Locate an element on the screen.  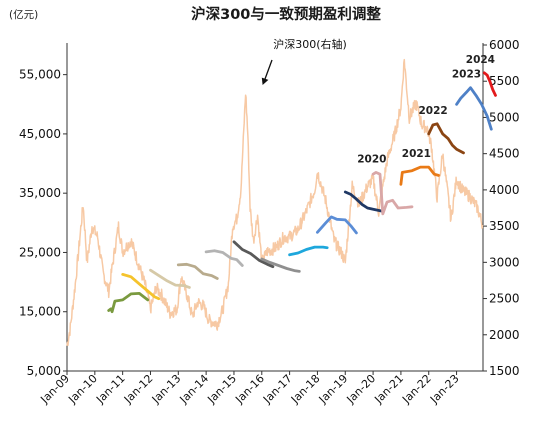
left-tick-label: 25,000 is located at coordinates (40, 252).